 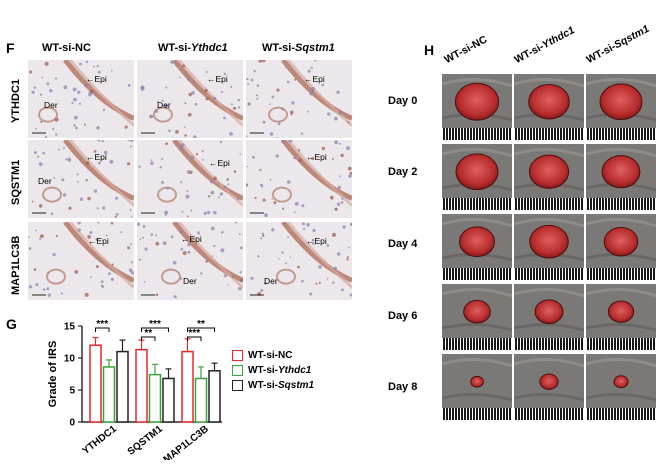 I want to click on x-tick-label: SQSTM1, so click(x=146, y=440).